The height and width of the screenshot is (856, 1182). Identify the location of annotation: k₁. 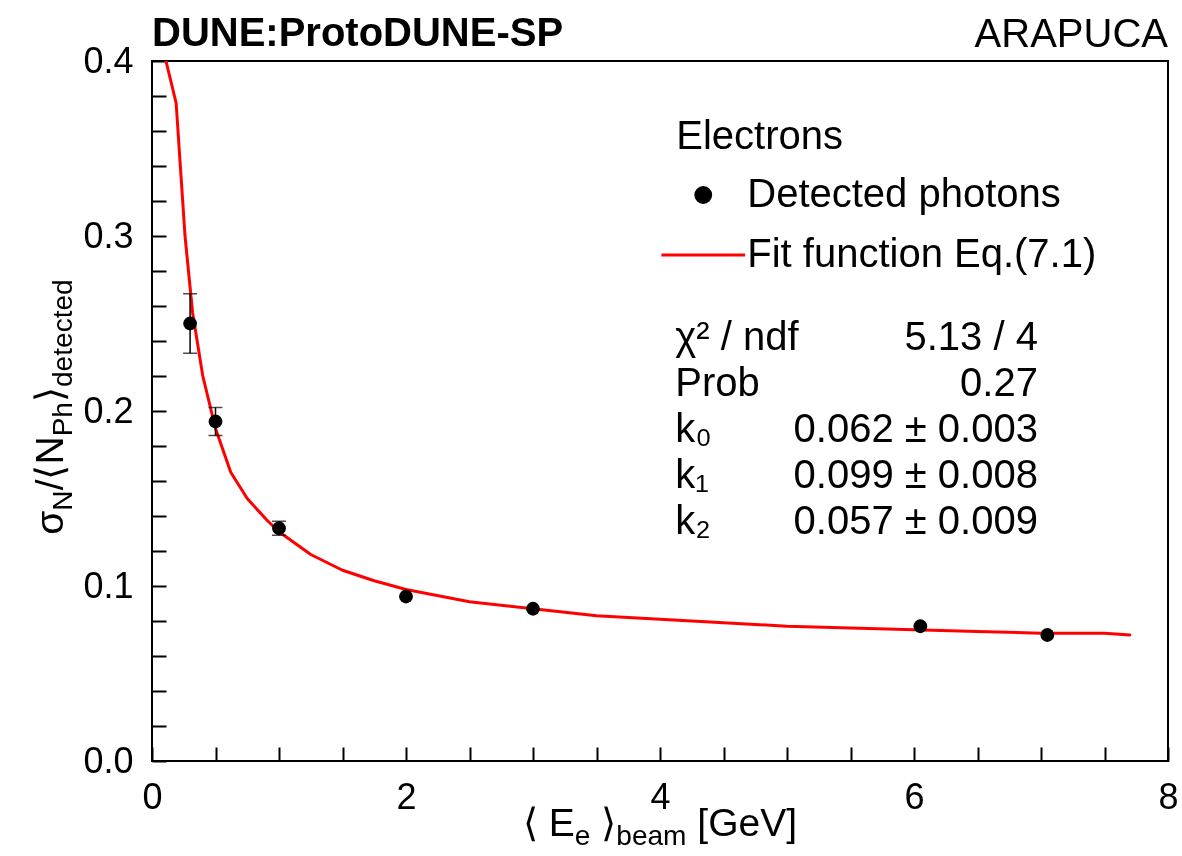
(692, 474).